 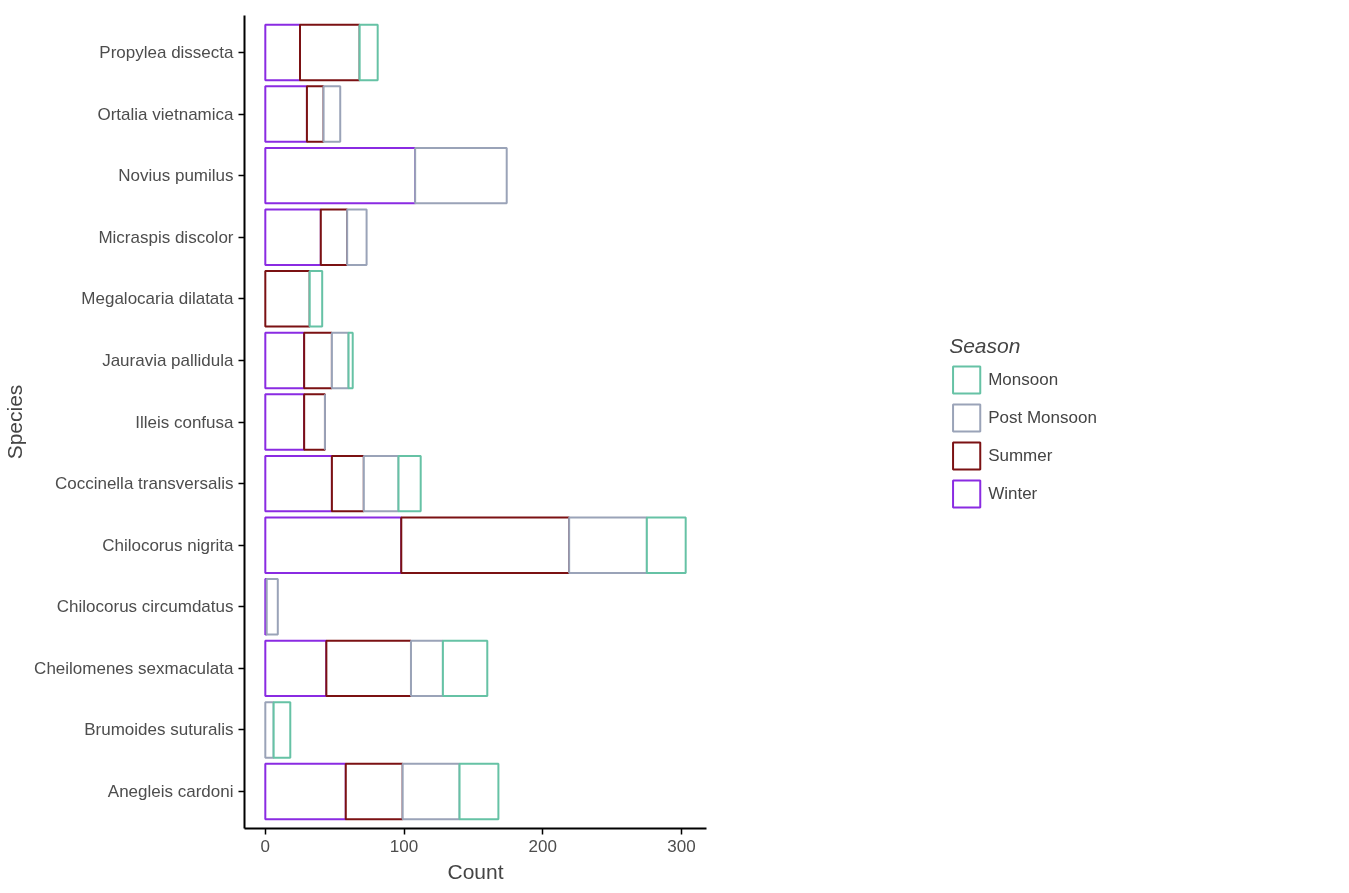 What do you see at coordinates (681, 846) in the screenshot?
I see `x-tick-label: 300` at bounding box center [681, 846].